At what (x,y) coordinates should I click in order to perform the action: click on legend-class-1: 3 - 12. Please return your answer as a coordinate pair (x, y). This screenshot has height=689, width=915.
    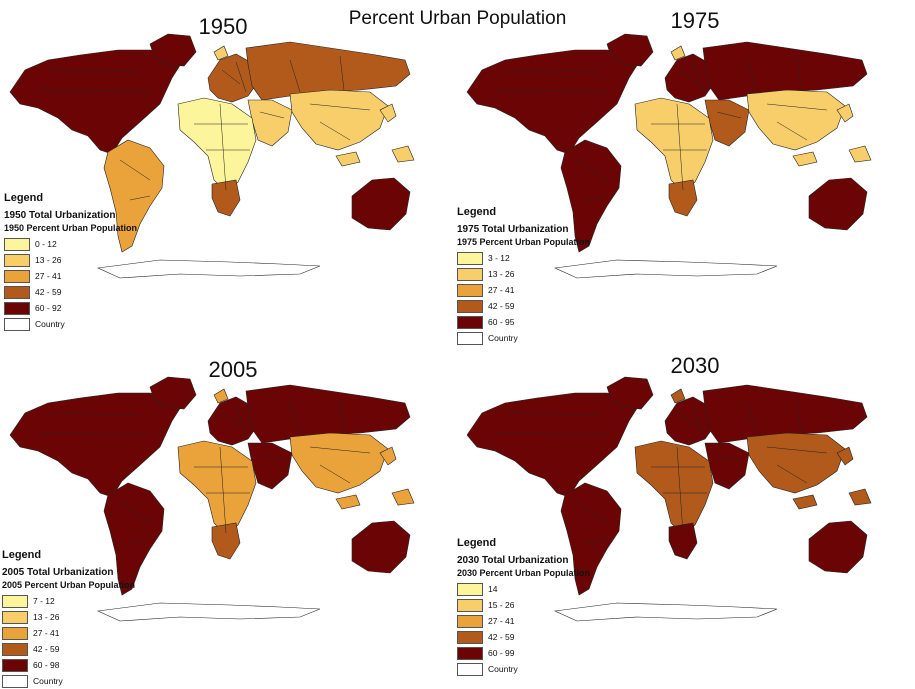
    Looking at the image, I should click on (523, 258).